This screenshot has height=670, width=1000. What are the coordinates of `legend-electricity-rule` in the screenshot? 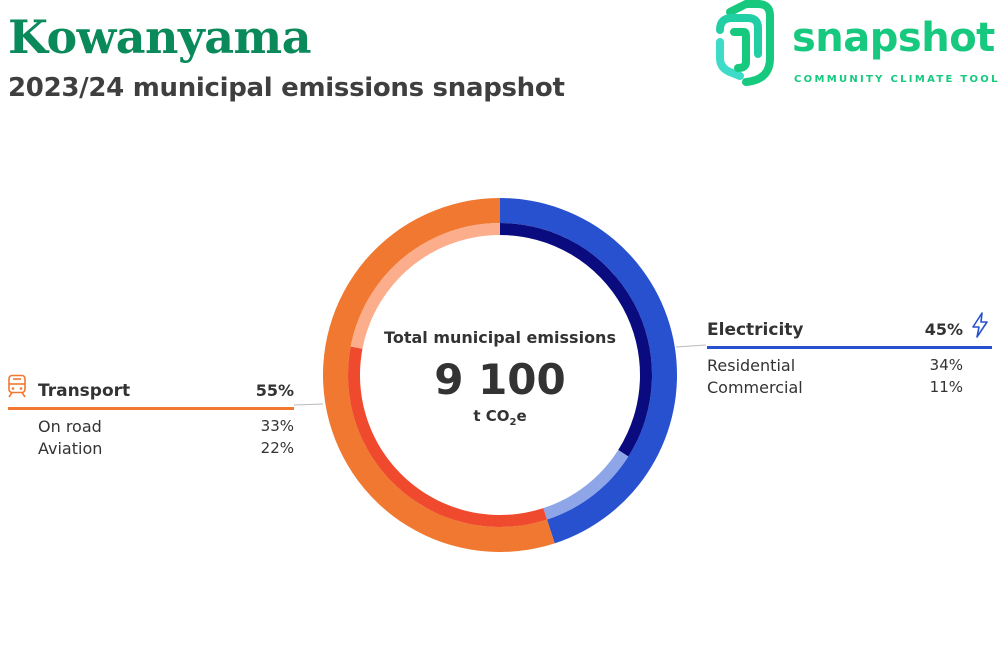 It's located at (849, 347).